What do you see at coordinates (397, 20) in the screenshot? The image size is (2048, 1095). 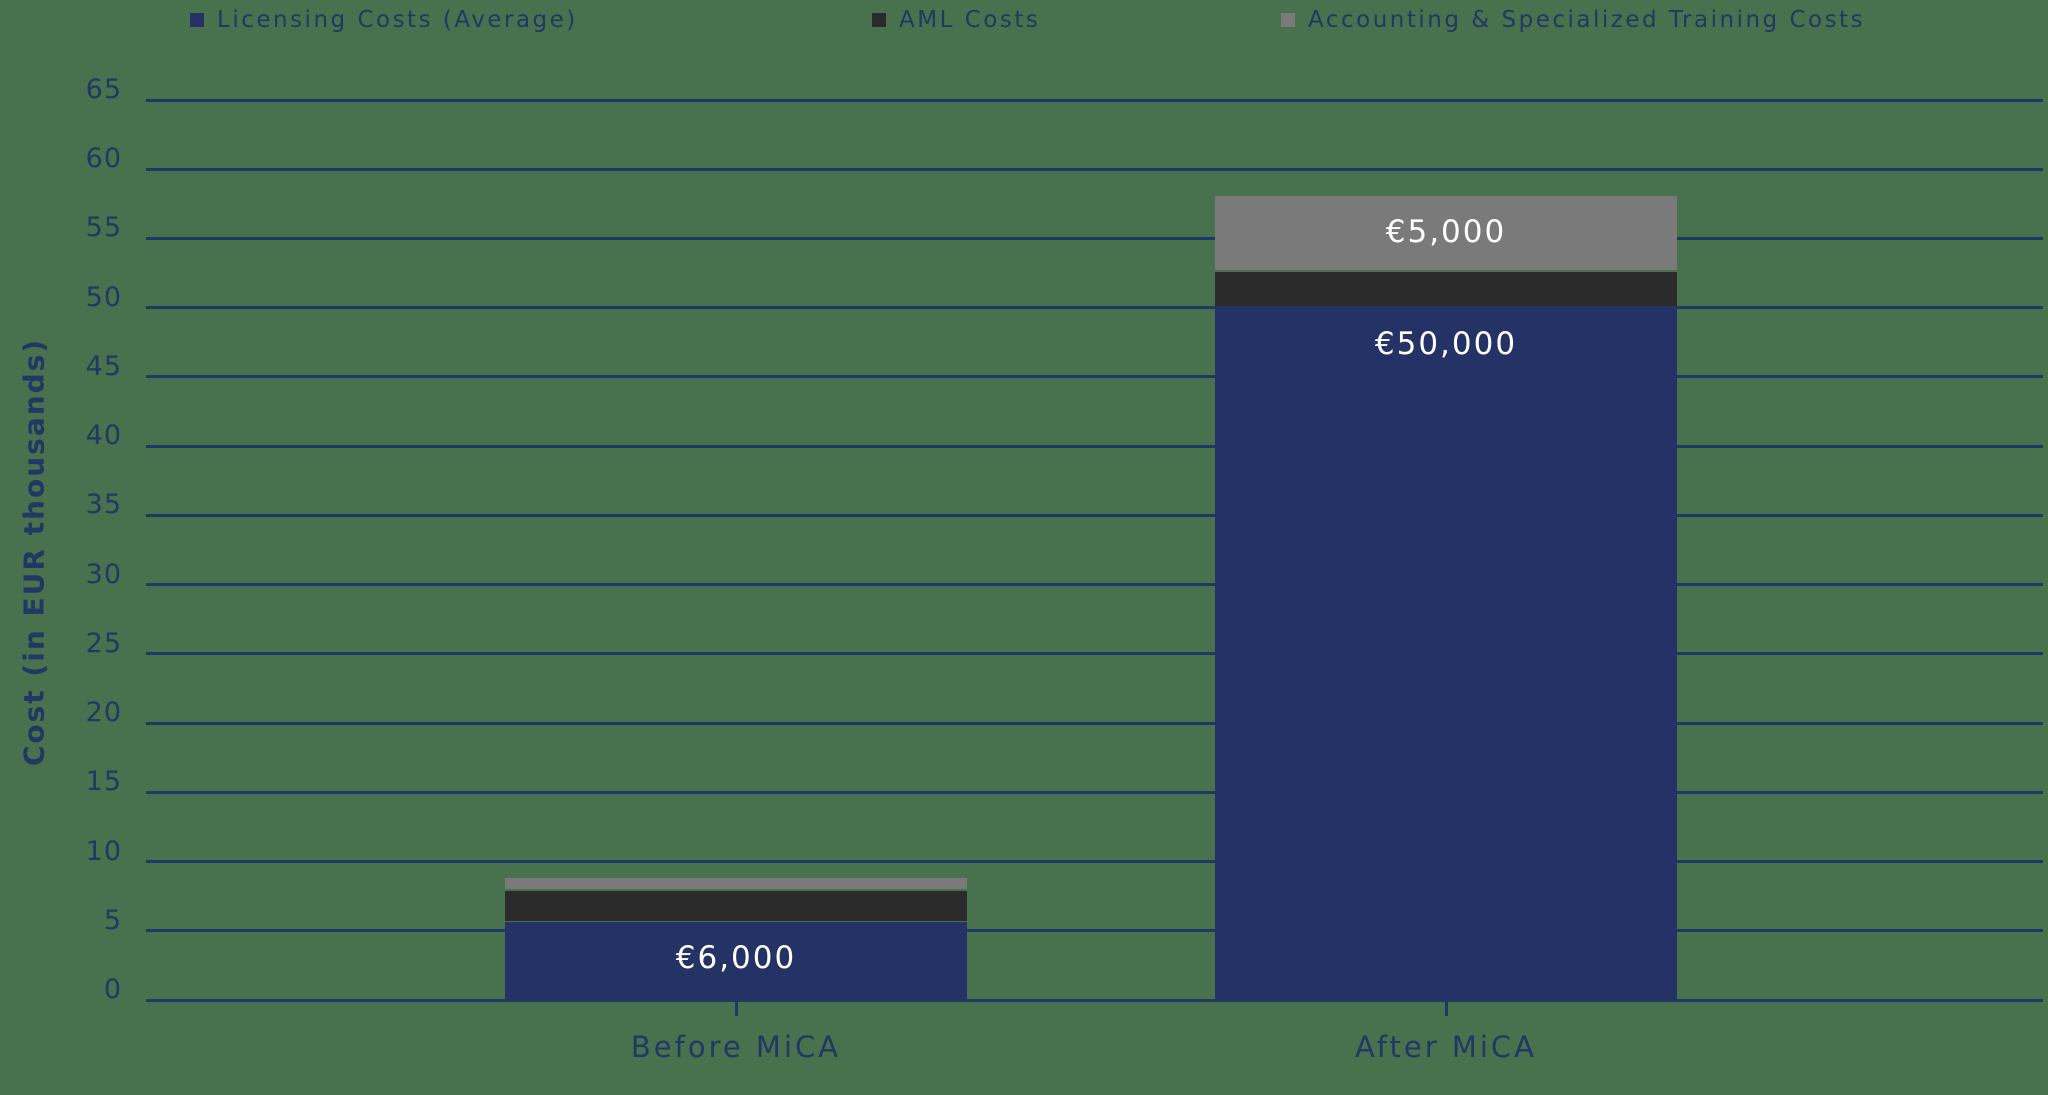 I see `legend-label: Licensing Costs (Average)` at bounding box center [397, 20].